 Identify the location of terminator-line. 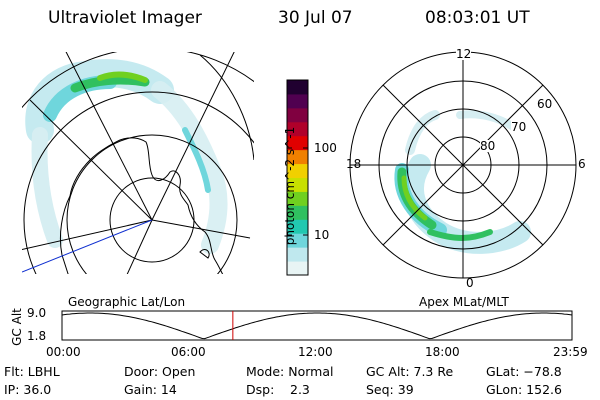
(87, 246).